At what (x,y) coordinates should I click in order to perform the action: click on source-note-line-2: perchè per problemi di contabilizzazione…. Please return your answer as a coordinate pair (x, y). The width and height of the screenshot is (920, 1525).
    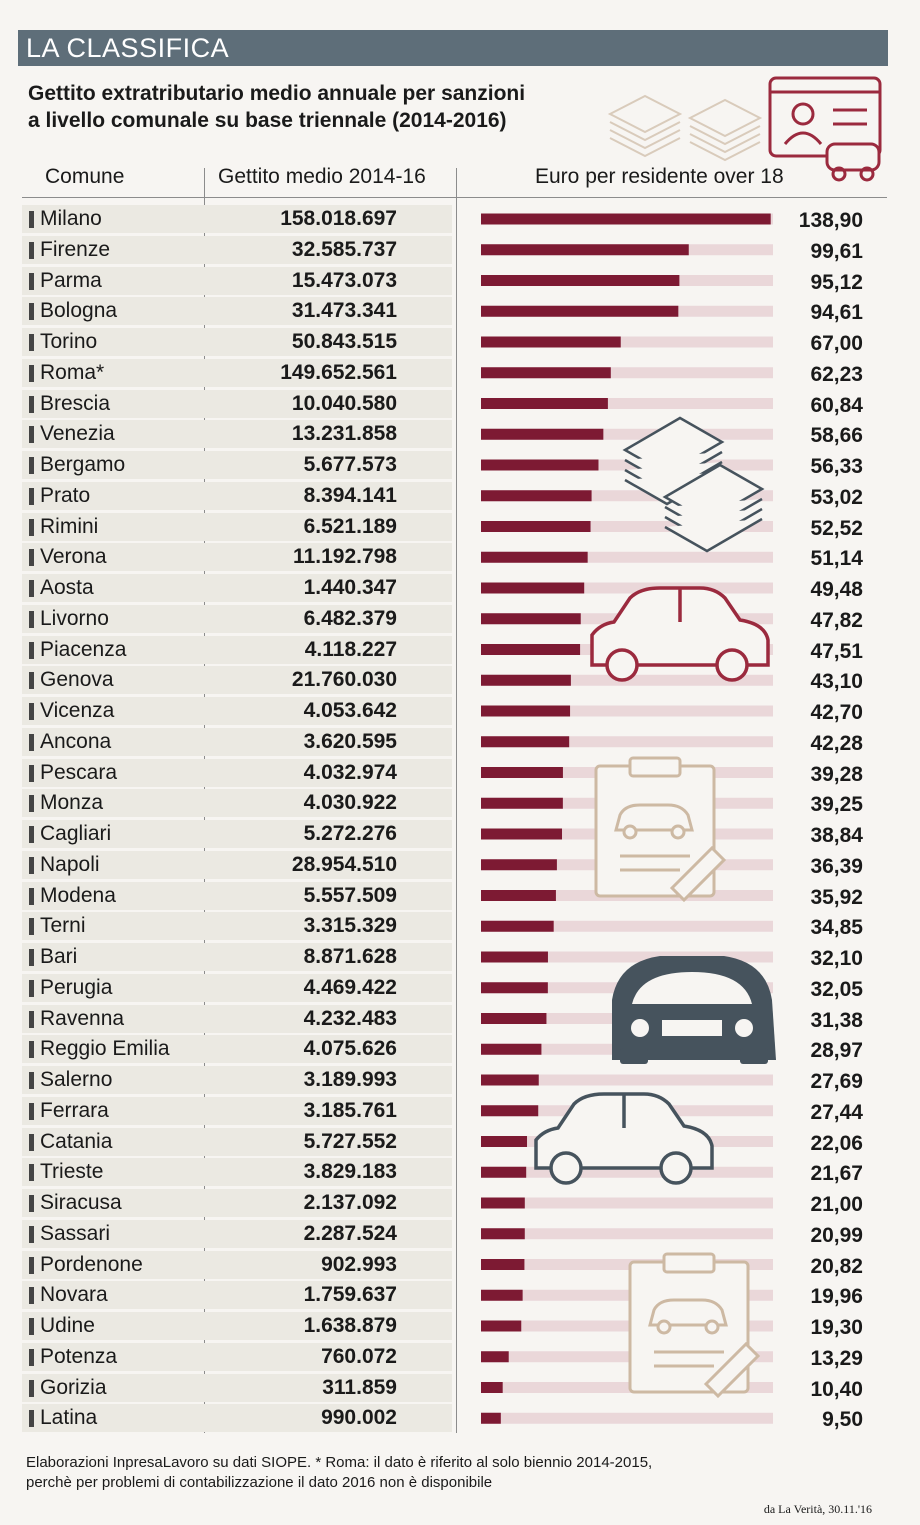
    Looking at the image, I should click on (259, 1482).